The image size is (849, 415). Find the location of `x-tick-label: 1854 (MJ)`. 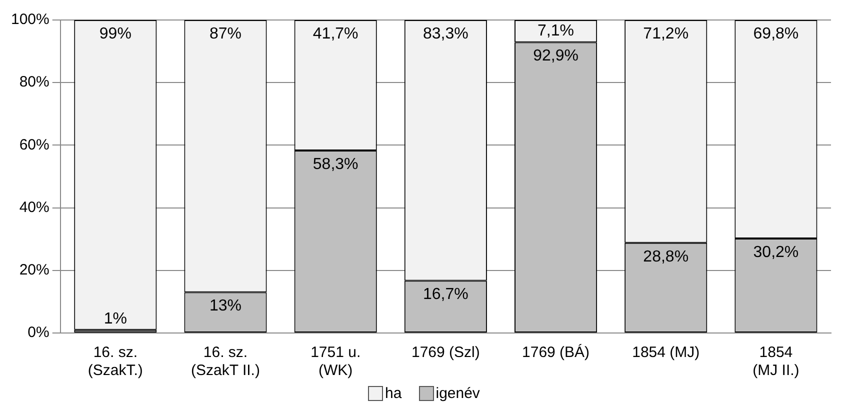

x-tick-label: 1854 (MJ) is located at coordinates (666, 353).